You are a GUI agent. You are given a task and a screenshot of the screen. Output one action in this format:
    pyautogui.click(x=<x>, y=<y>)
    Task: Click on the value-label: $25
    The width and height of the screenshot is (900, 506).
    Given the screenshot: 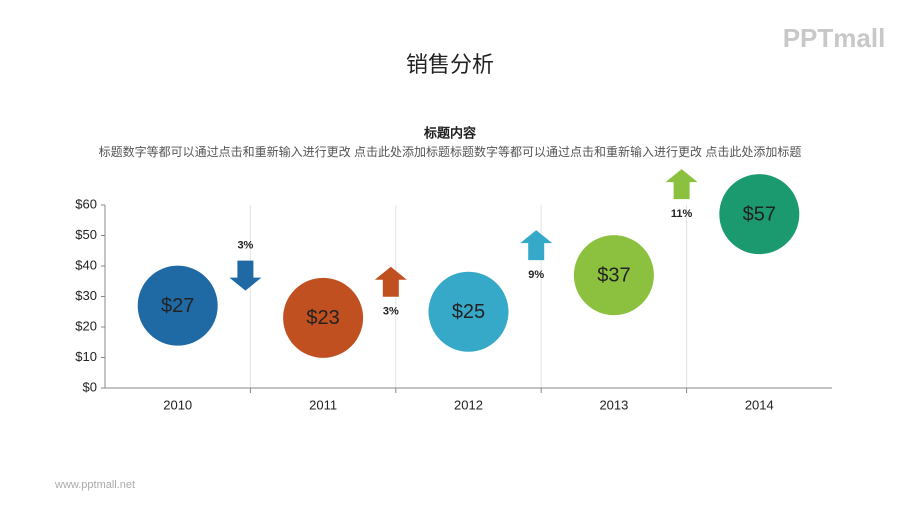 What is the action you would take?
    pyautogui.click(x=468, y=312)
    